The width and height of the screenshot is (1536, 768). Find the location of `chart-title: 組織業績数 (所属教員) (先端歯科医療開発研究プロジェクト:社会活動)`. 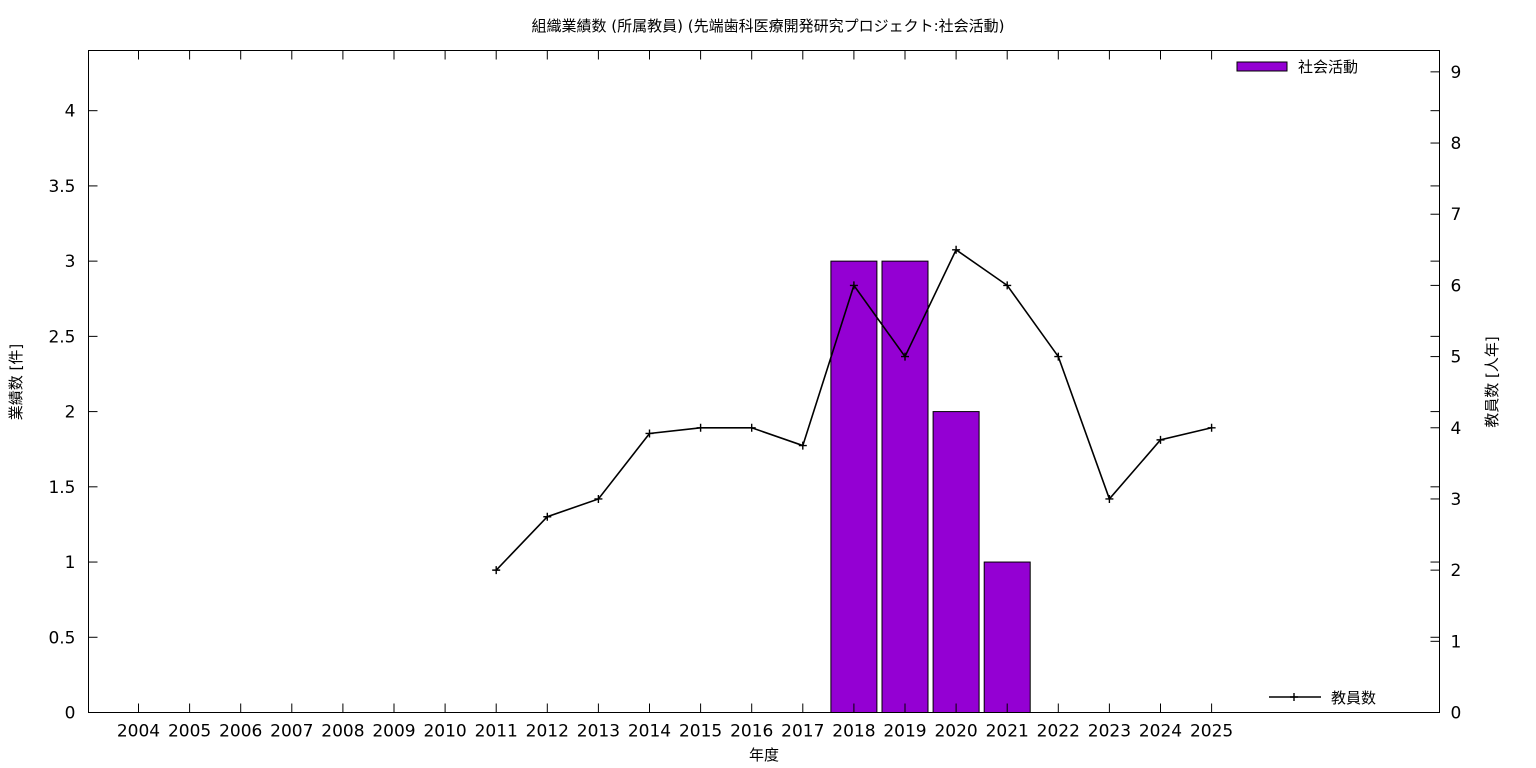

chart-title: 組織業績数 (所属教員) (先端歯科医療開発研究プロジェクト:社会活動) is located at coordinates (767, 26).